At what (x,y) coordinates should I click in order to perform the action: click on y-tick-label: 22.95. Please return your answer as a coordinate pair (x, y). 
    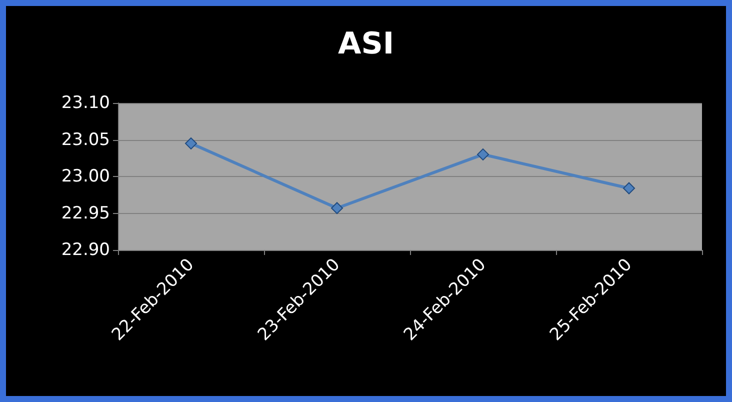
    Looking at the image, I should click on (85, 213).